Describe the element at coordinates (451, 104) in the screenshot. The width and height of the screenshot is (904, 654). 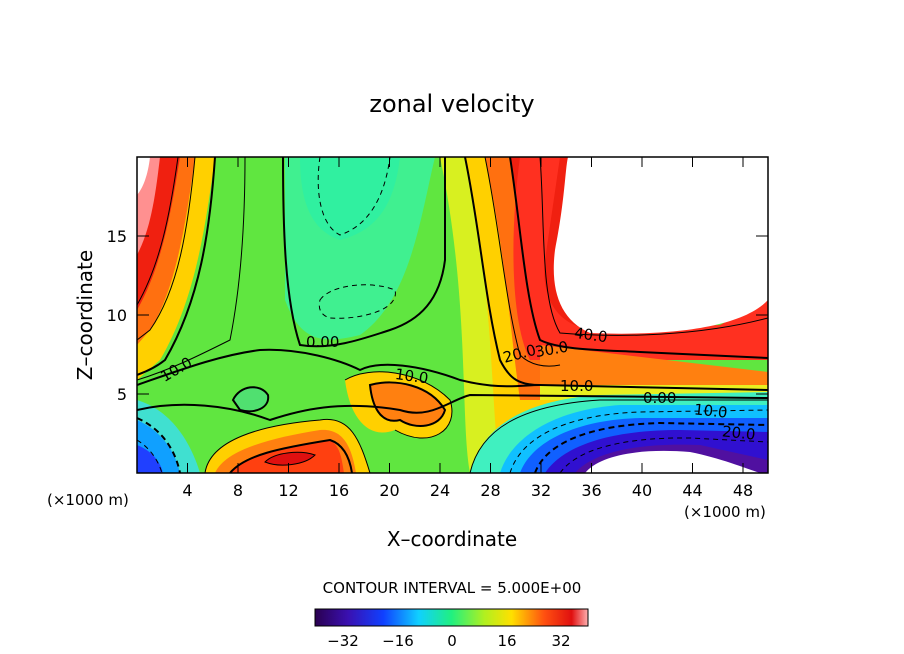
I see `chart-title: zonal velocity` at that location.